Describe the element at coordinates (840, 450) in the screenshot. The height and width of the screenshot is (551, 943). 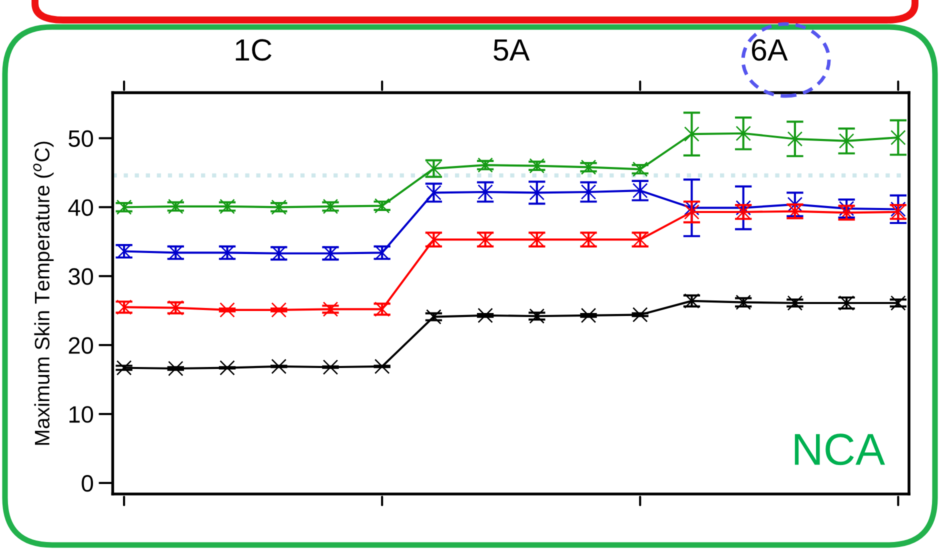
I see `annotation: NCA` at that location.